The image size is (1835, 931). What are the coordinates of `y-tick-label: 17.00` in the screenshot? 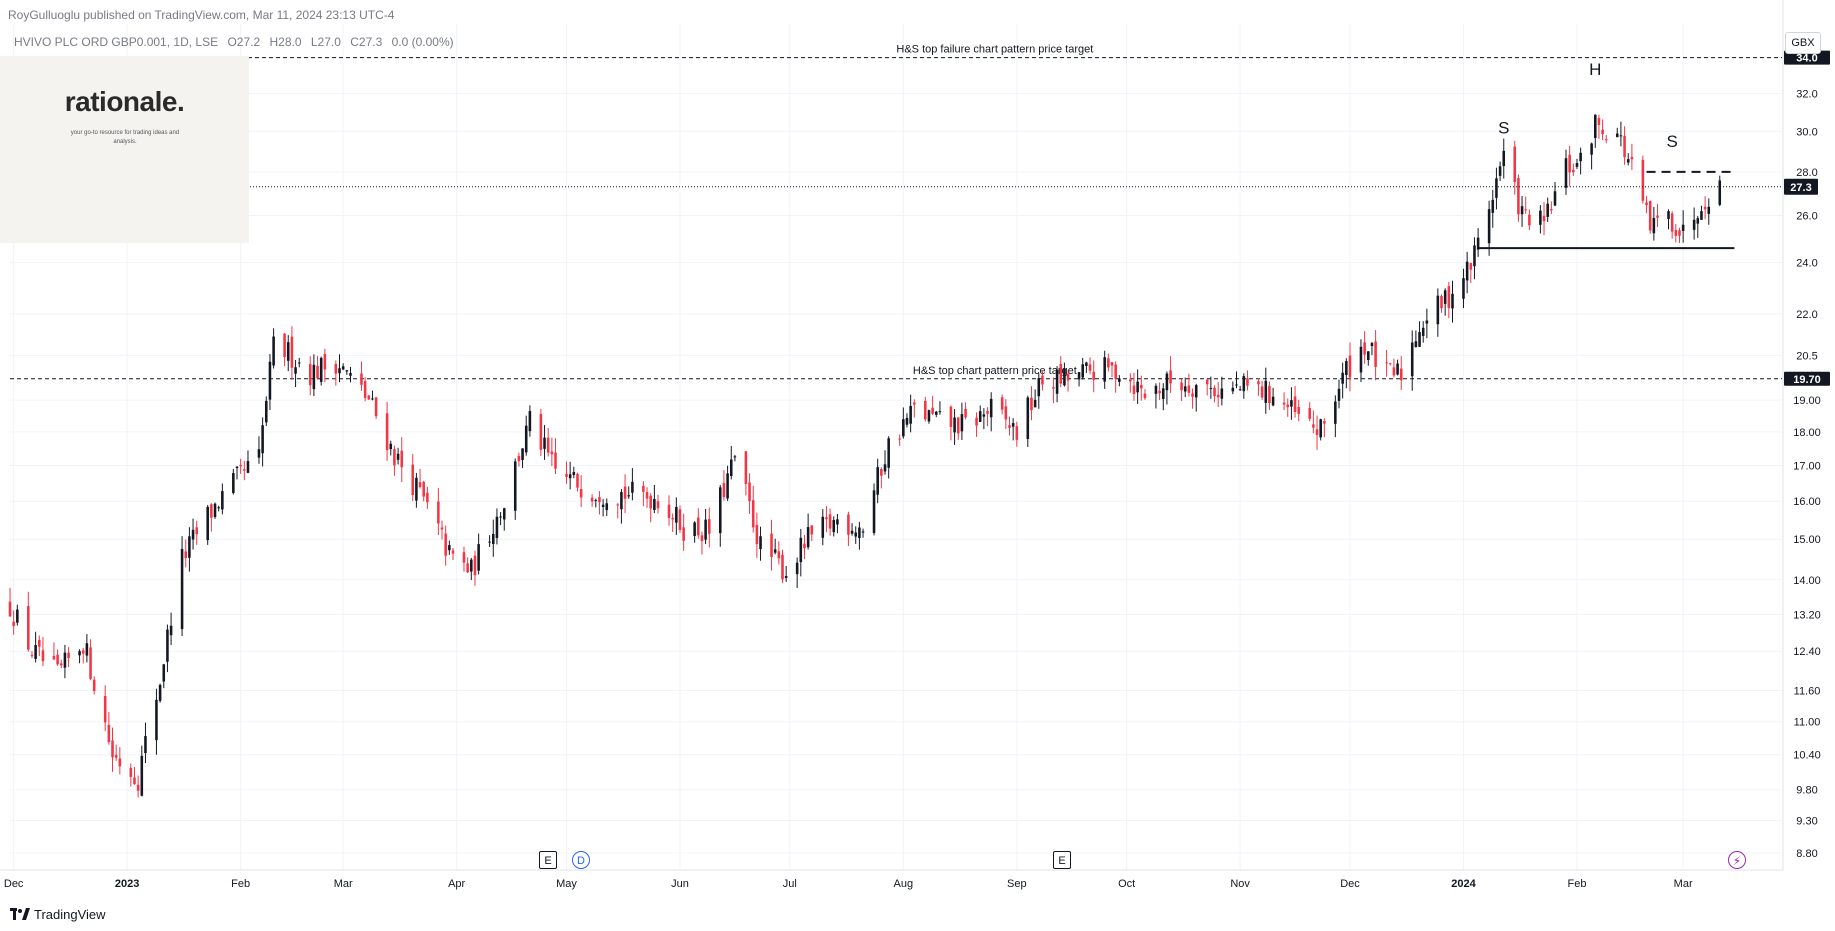 It's located at (1807, 467).